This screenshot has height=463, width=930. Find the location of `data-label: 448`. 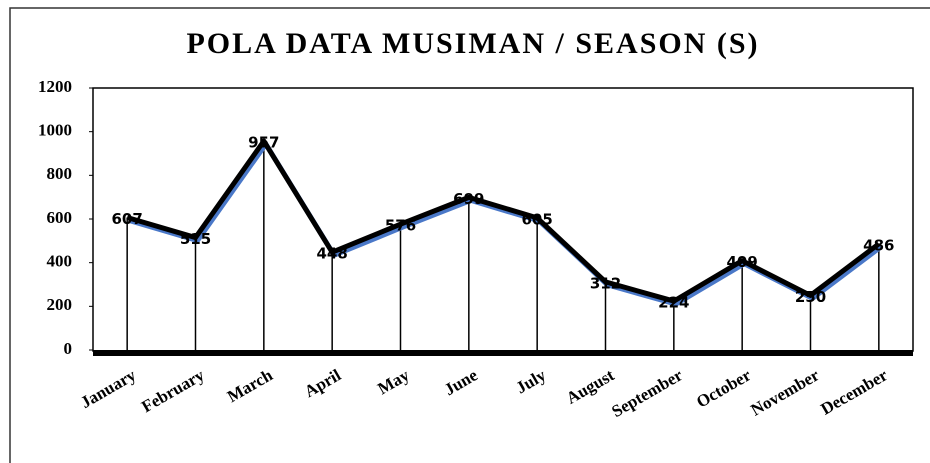

data-label: 448 is located at coordinates (332, 254).